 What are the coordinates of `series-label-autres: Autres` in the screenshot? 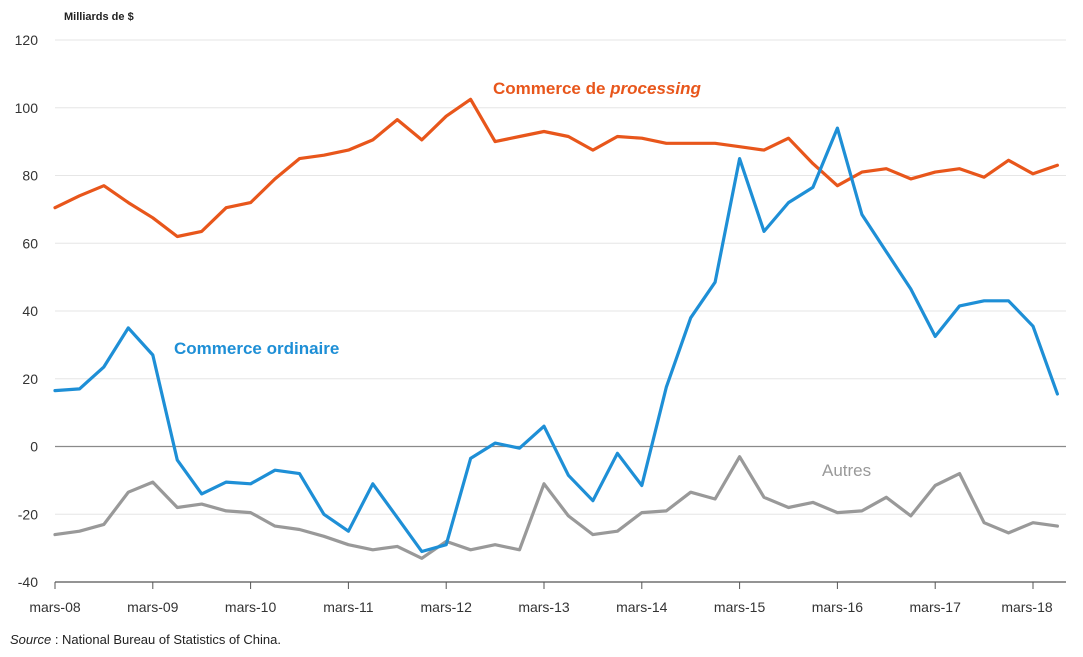 It's located at (846, 470).